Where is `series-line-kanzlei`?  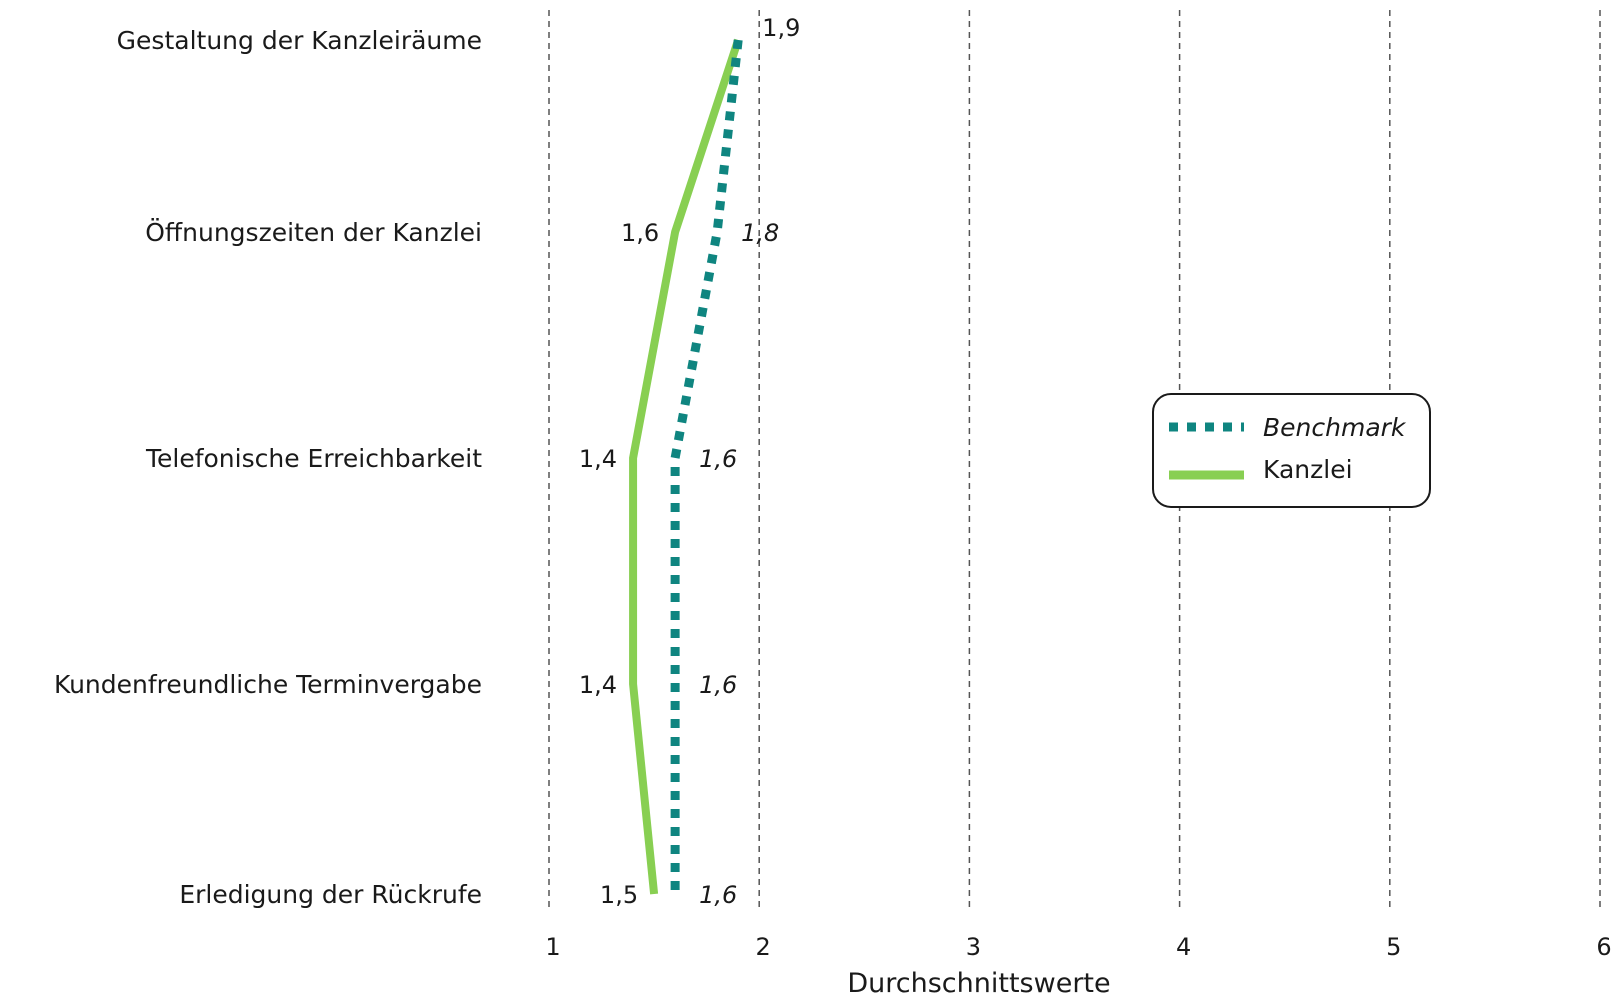 series-line-kanzlei is located at coordinates (685, 466).